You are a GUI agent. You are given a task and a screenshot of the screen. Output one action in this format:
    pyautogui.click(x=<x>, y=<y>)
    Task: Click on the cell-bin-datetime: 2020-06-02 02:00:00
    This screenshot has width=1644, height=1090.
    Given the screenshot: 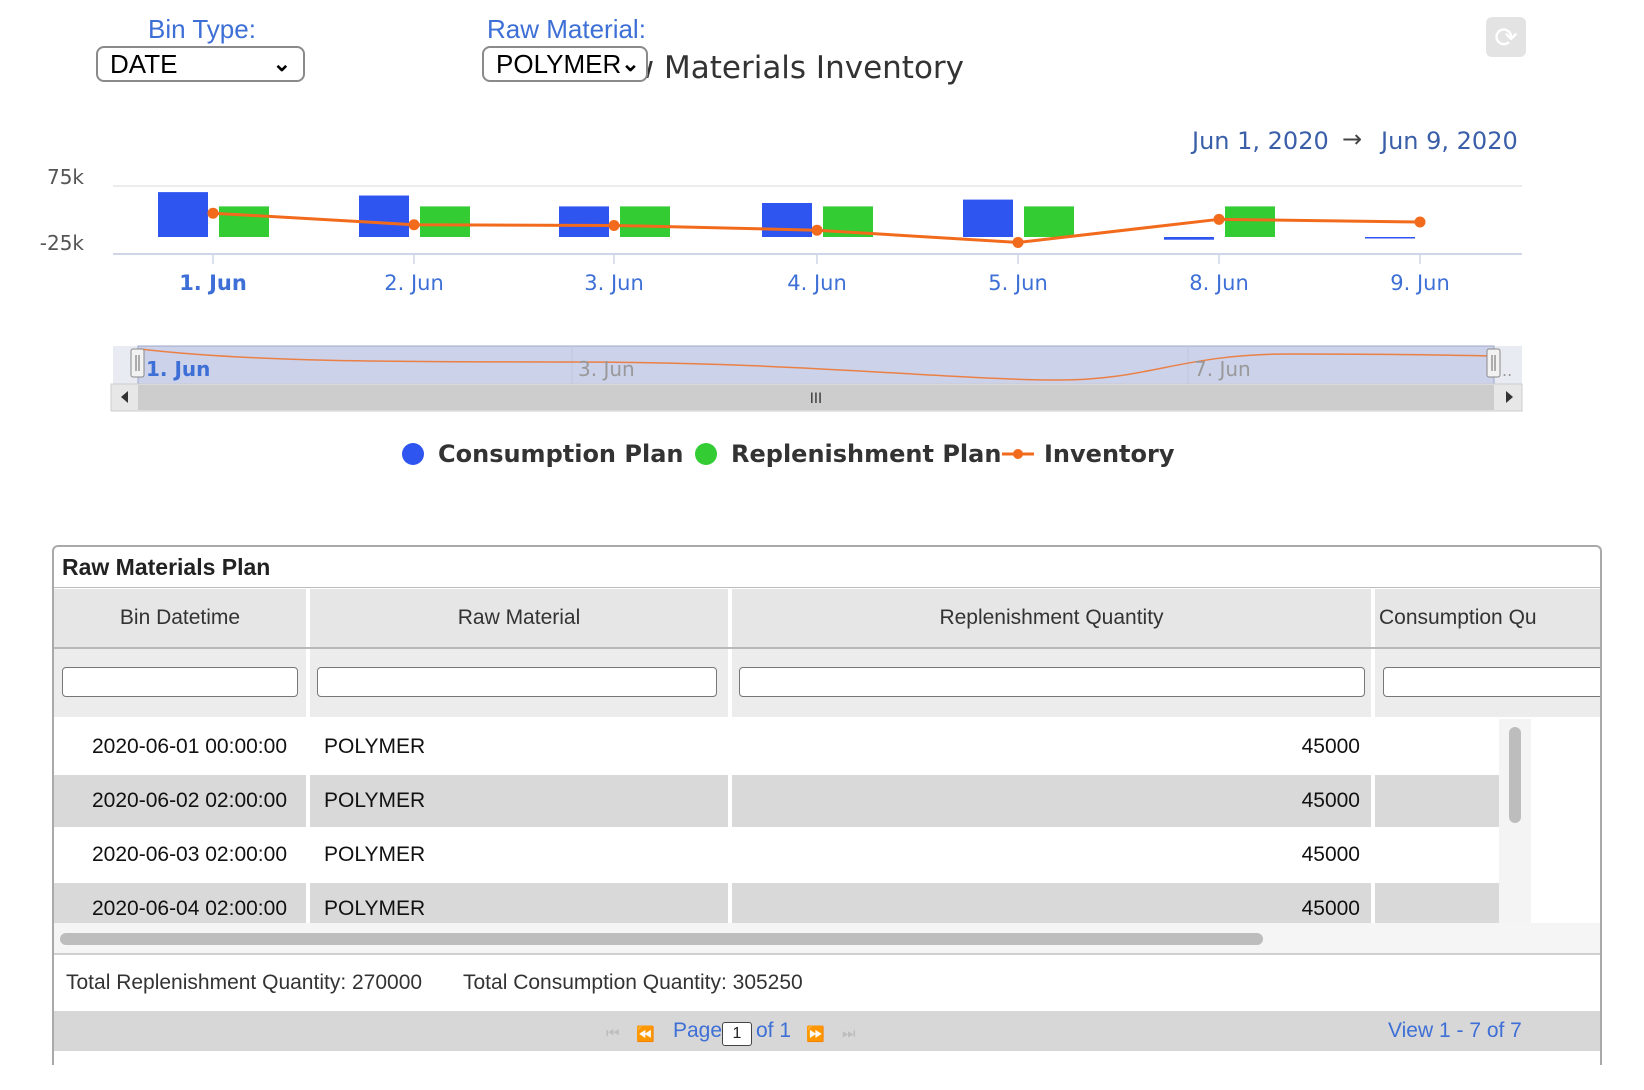 What is the action you would take?
    pyautogui.click(x=189, y=800)
    